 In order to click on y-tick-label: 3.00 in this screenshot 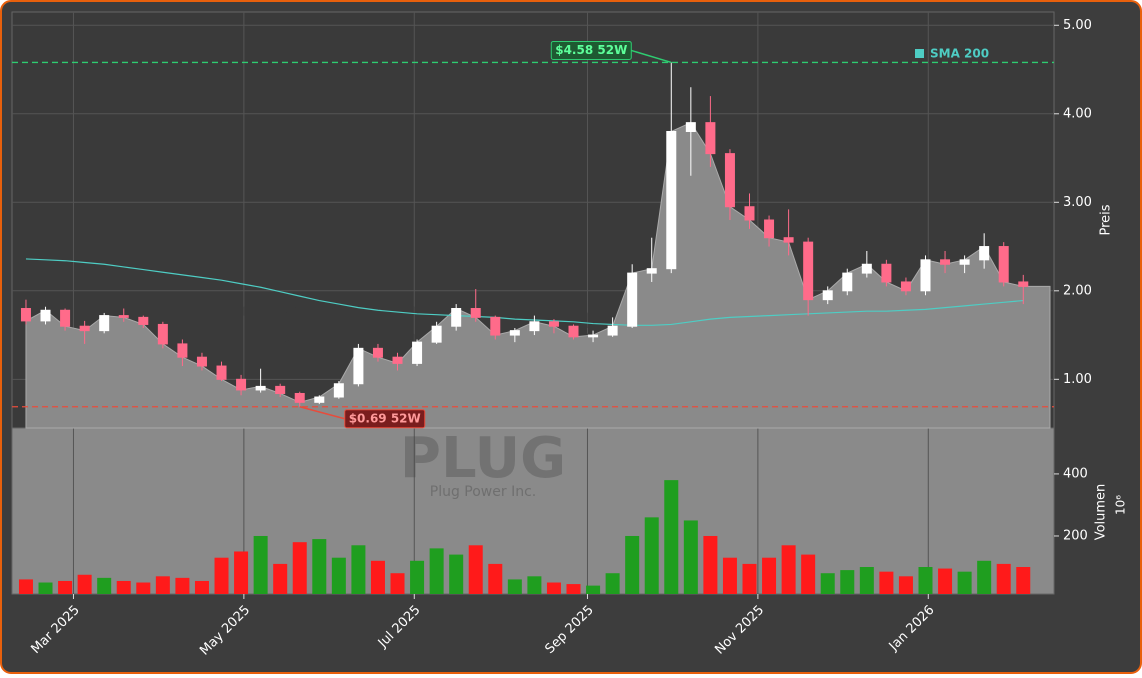, I will do `click(1077, 202)`.